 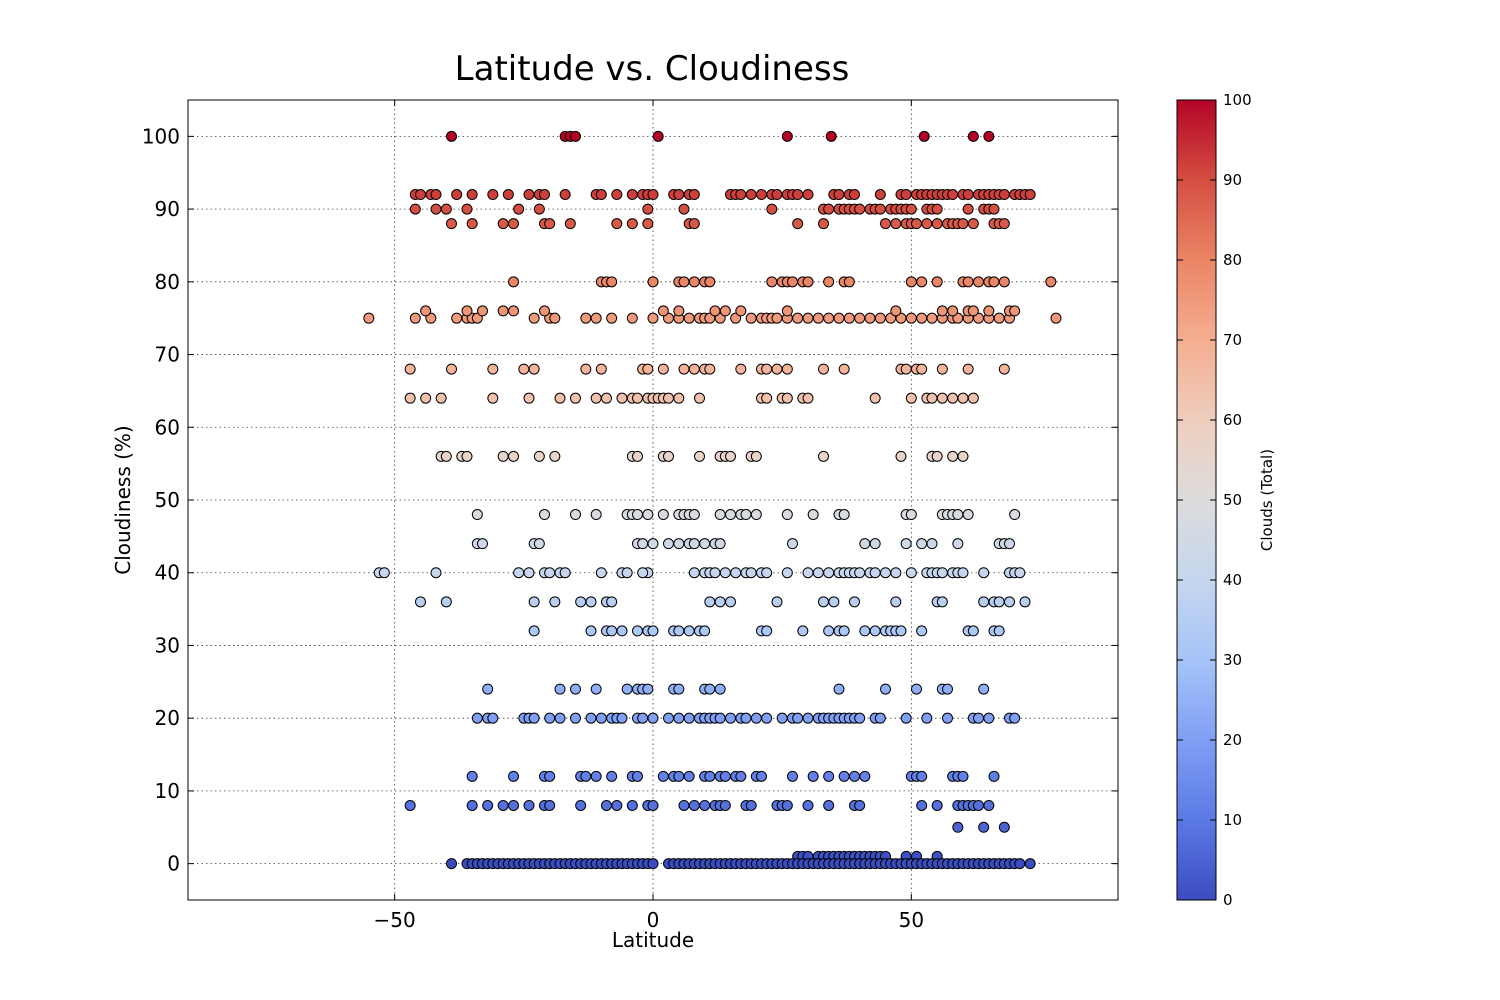 I want to click on colorbar-tick-label: 10, so click(x=1232, y=820).